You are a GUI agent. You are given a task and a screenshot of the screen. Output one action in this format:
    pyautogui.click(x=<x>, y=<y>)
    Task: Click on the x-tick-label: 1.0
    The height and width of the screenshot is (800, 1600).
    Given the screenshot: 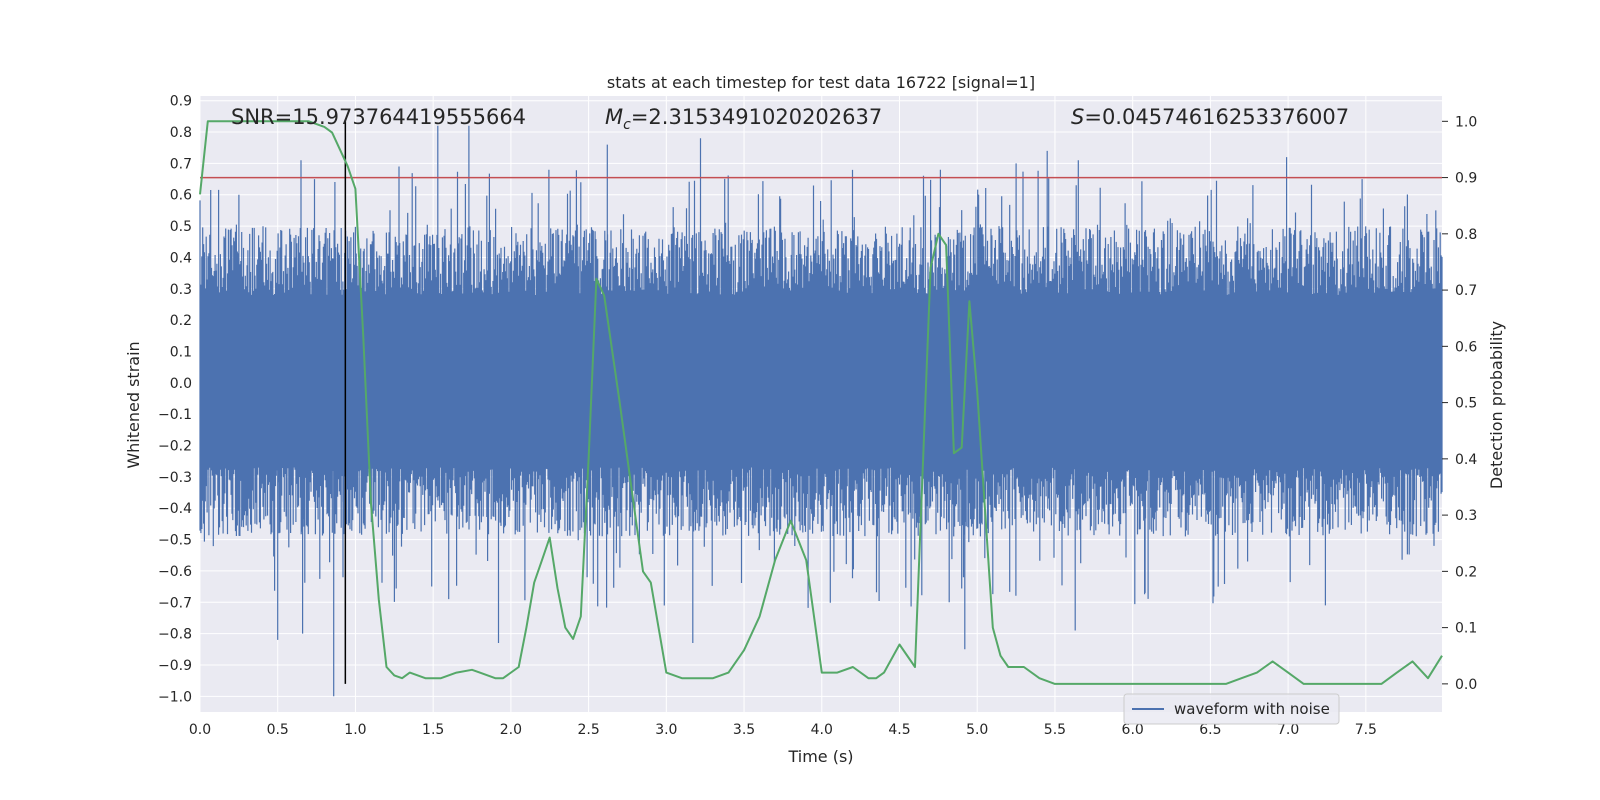 What is the action you would take?
    pyautogui.click(x=355, y=730)
    